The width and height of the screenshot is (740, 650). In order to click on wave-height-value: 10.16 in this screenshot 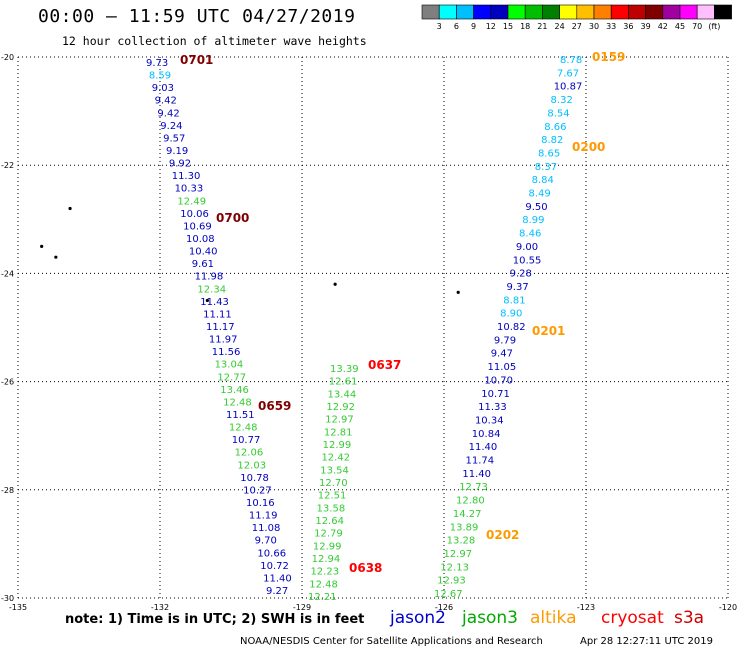, I will do `click(260, 503)`.